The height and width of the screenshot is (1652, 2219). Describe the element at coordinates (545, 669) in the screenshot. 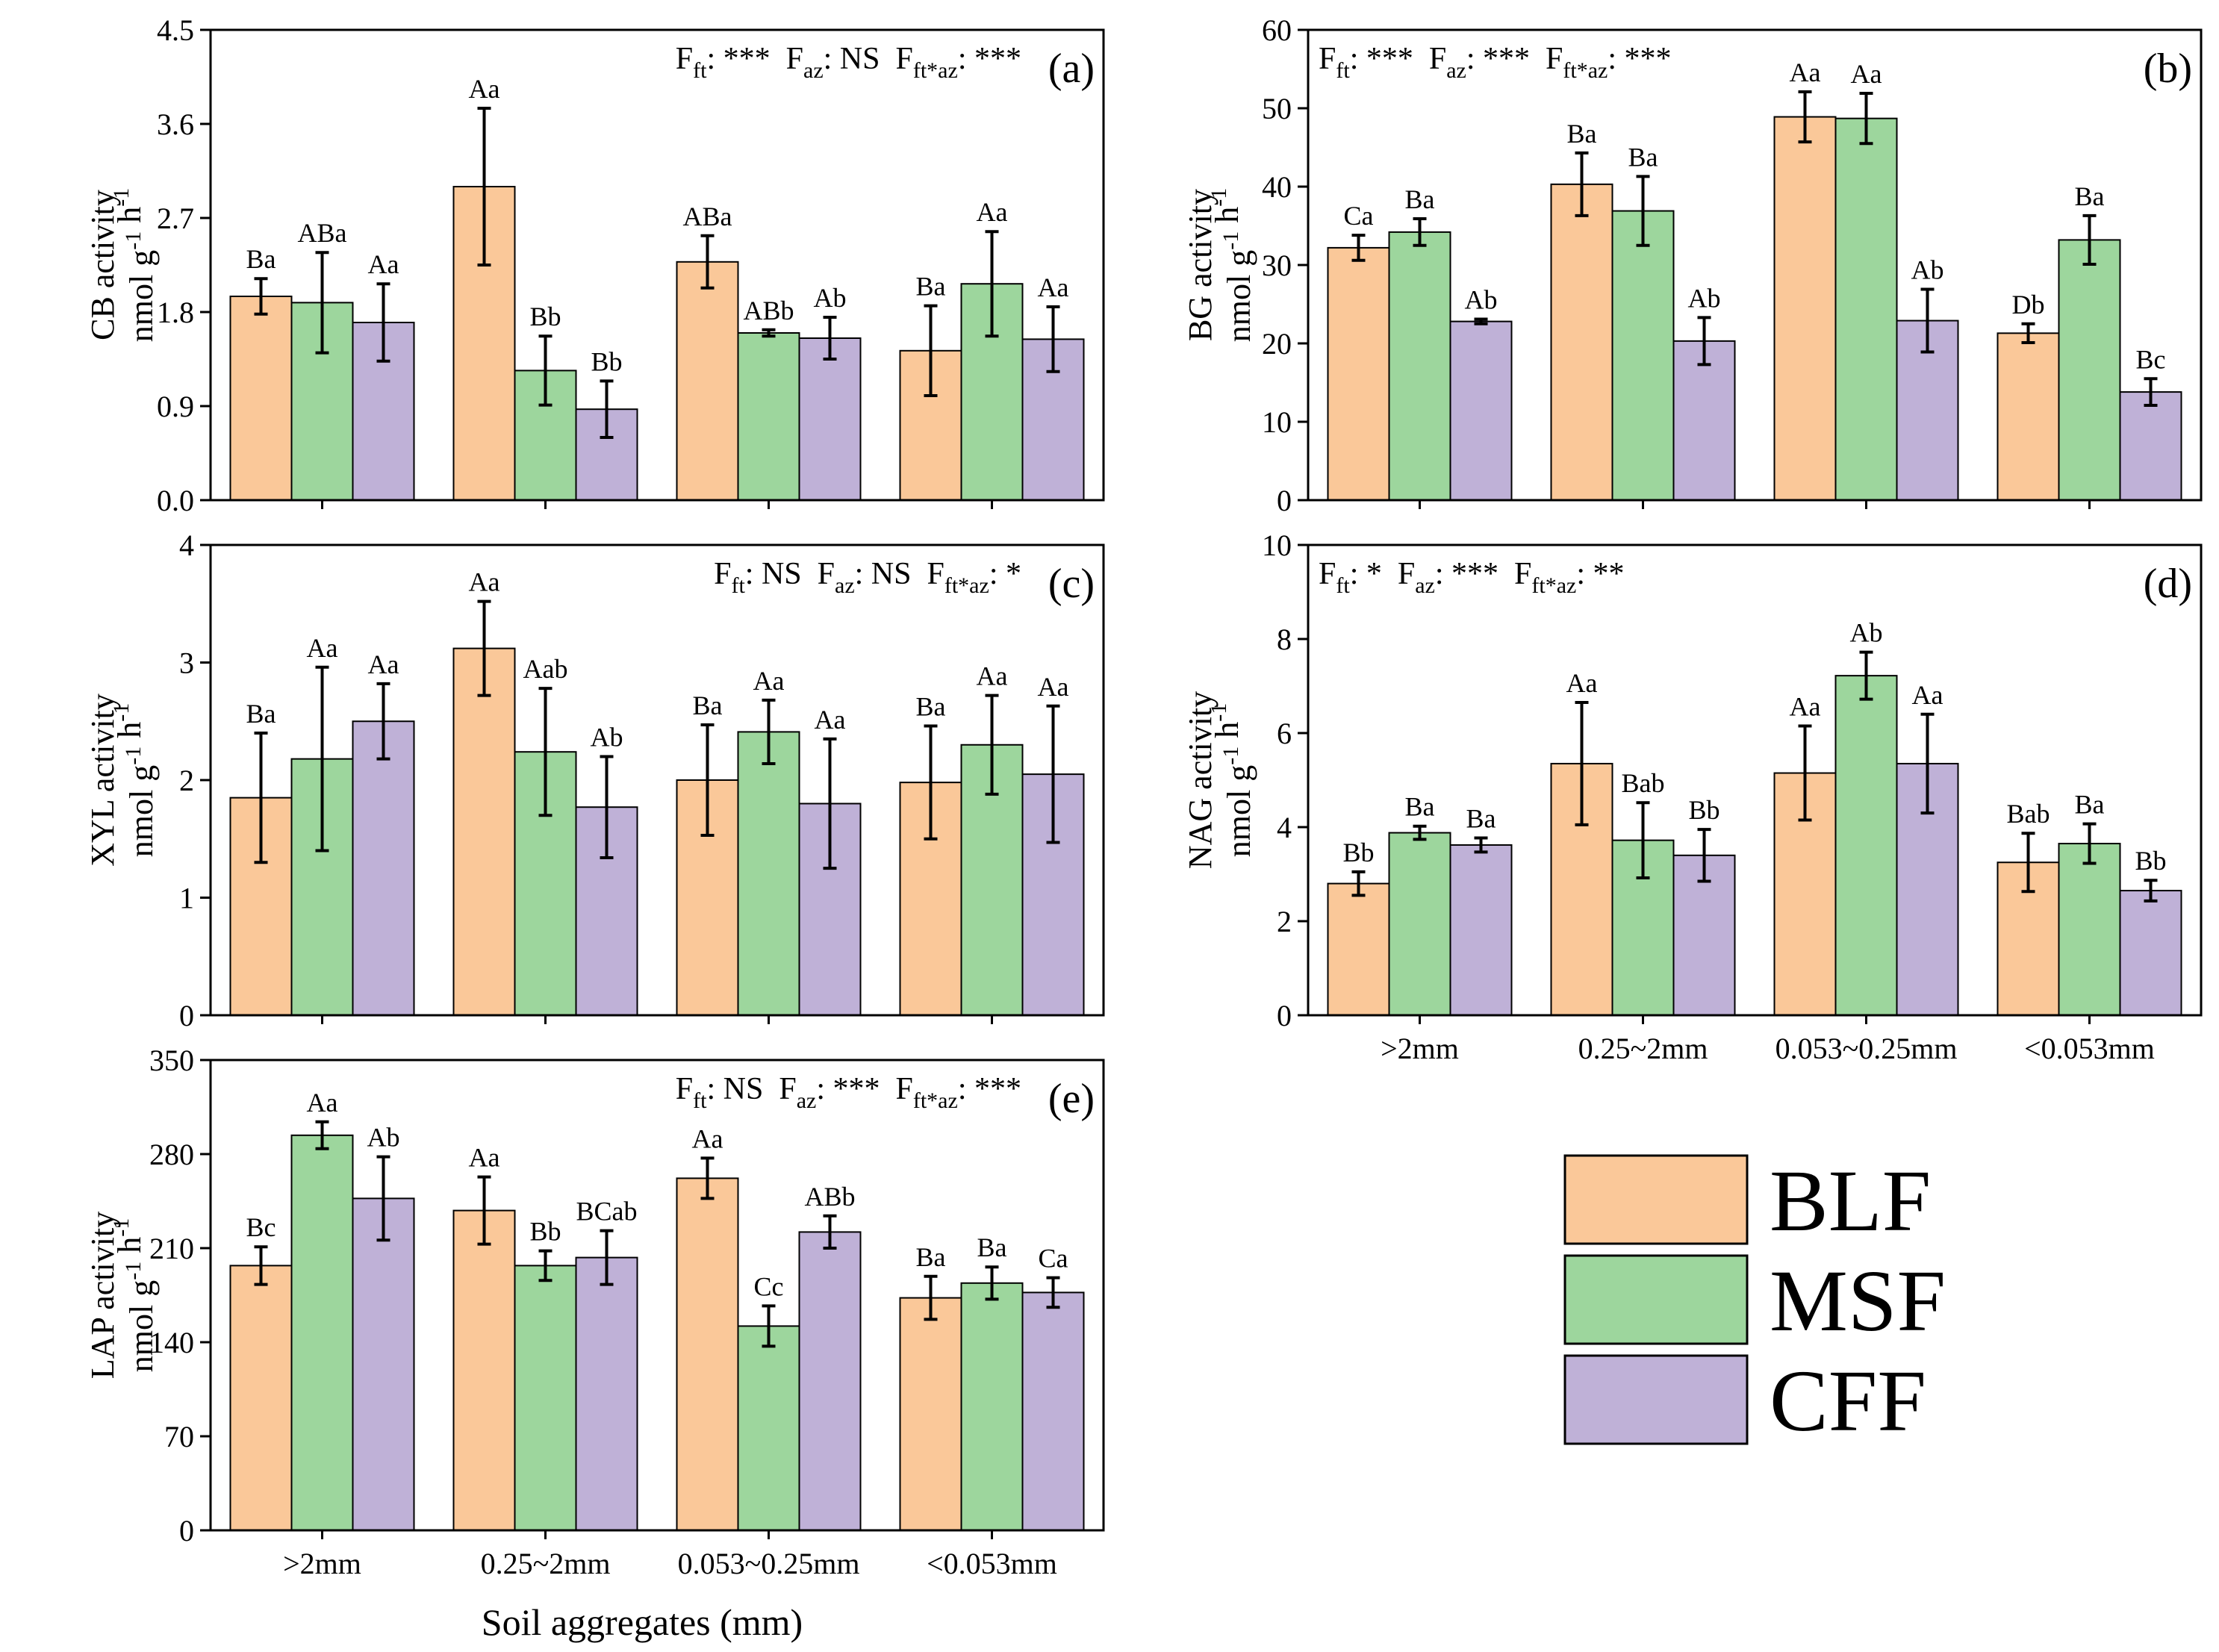

I see `sig-label-c-msf-2: Aab` at that location.